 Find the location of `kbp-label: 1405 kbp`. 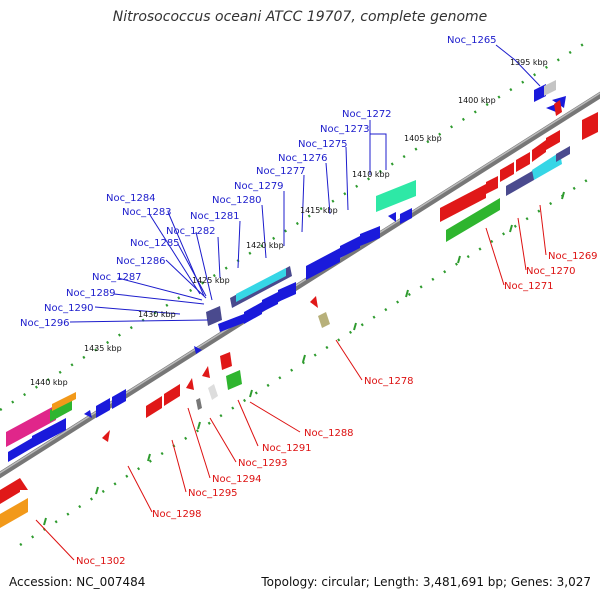

kbp-label: 1405 kbp is located at coordinates (423, 138).